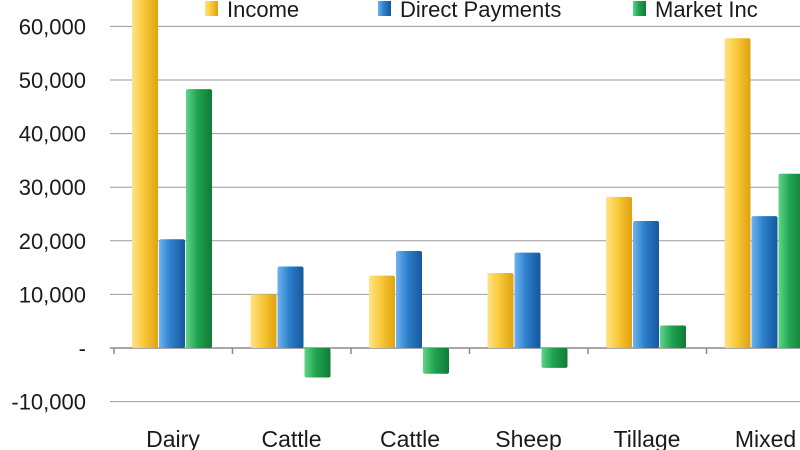  What do you see at coordinates (52, 294) in the screenshot?
I see `y-tick-label: 10,000` at bounding box center [52, 294].